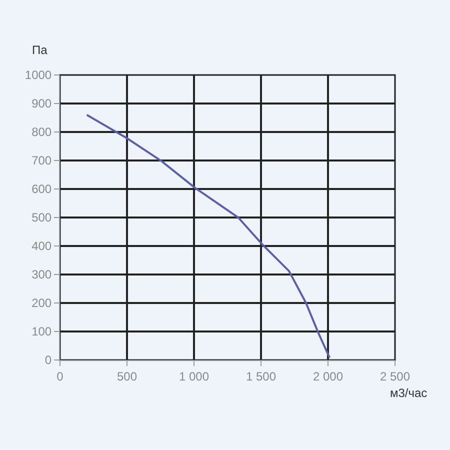 This screenshot has width=450, height=450. I want to click on y-tick-label: 1000, so click(38, 75).